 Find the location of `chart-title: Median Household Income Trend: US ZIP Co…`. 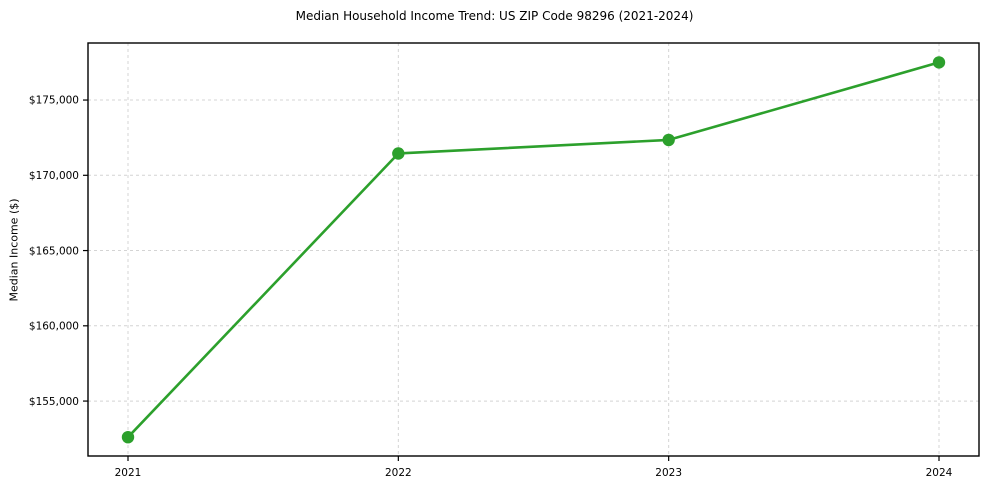

chart-title: Median Household Income Trend: US ZIP Co… is located at coordinates (494, 16).